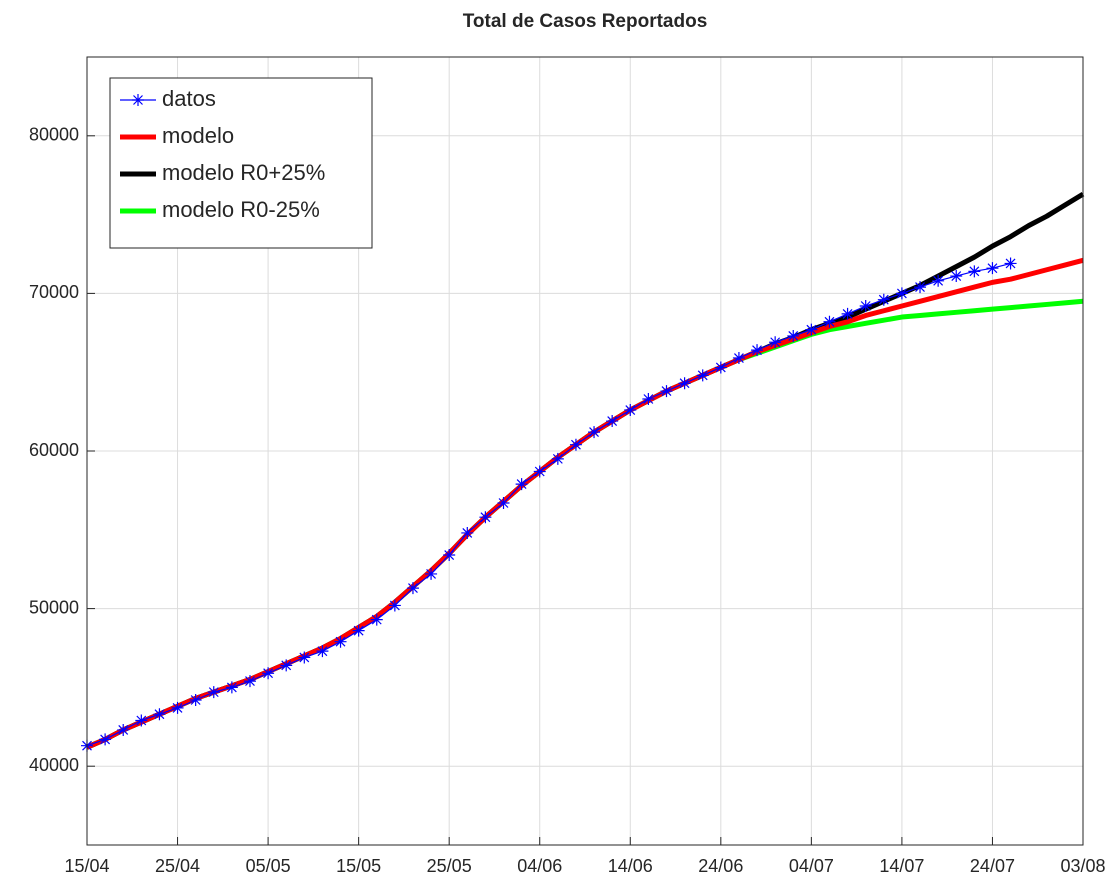 The height and width of the screenshot is (881, 1115). I want to click on x-tick-label: 04/06, so click(539, 866).